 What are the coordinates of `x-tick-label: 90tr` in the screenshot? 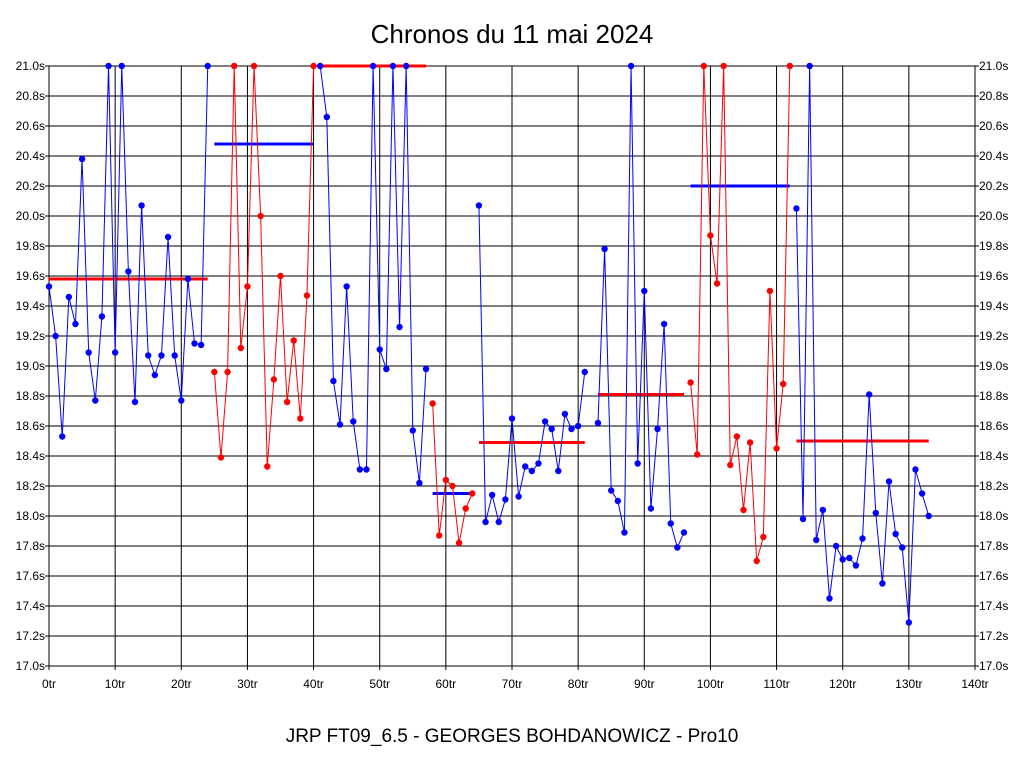 It's located at (644, 684).